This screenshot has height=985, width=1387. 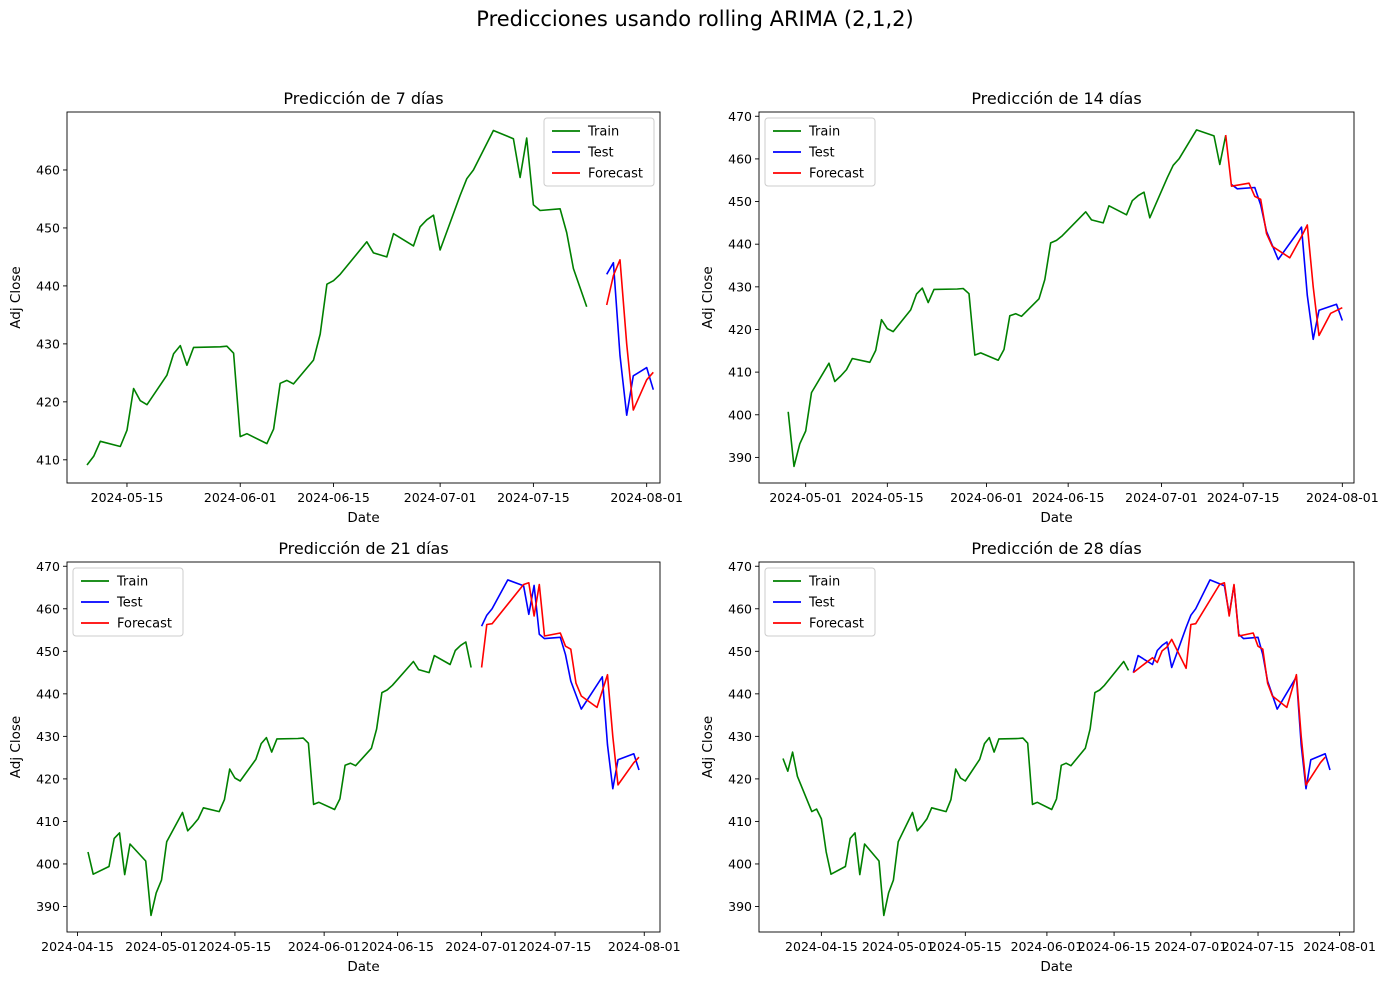 I want to click on x-tick-label: 2024-04-15, so click(x=821, y=946).